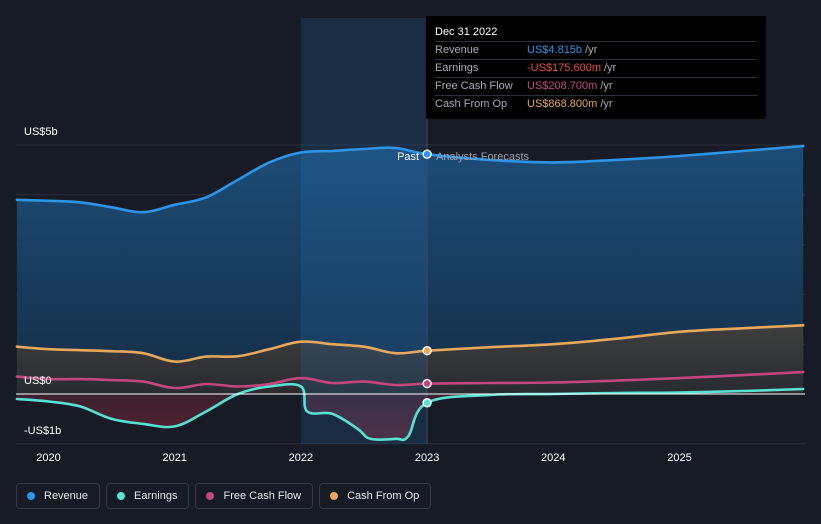  I want to click on earnings-area, so click(410, 412).